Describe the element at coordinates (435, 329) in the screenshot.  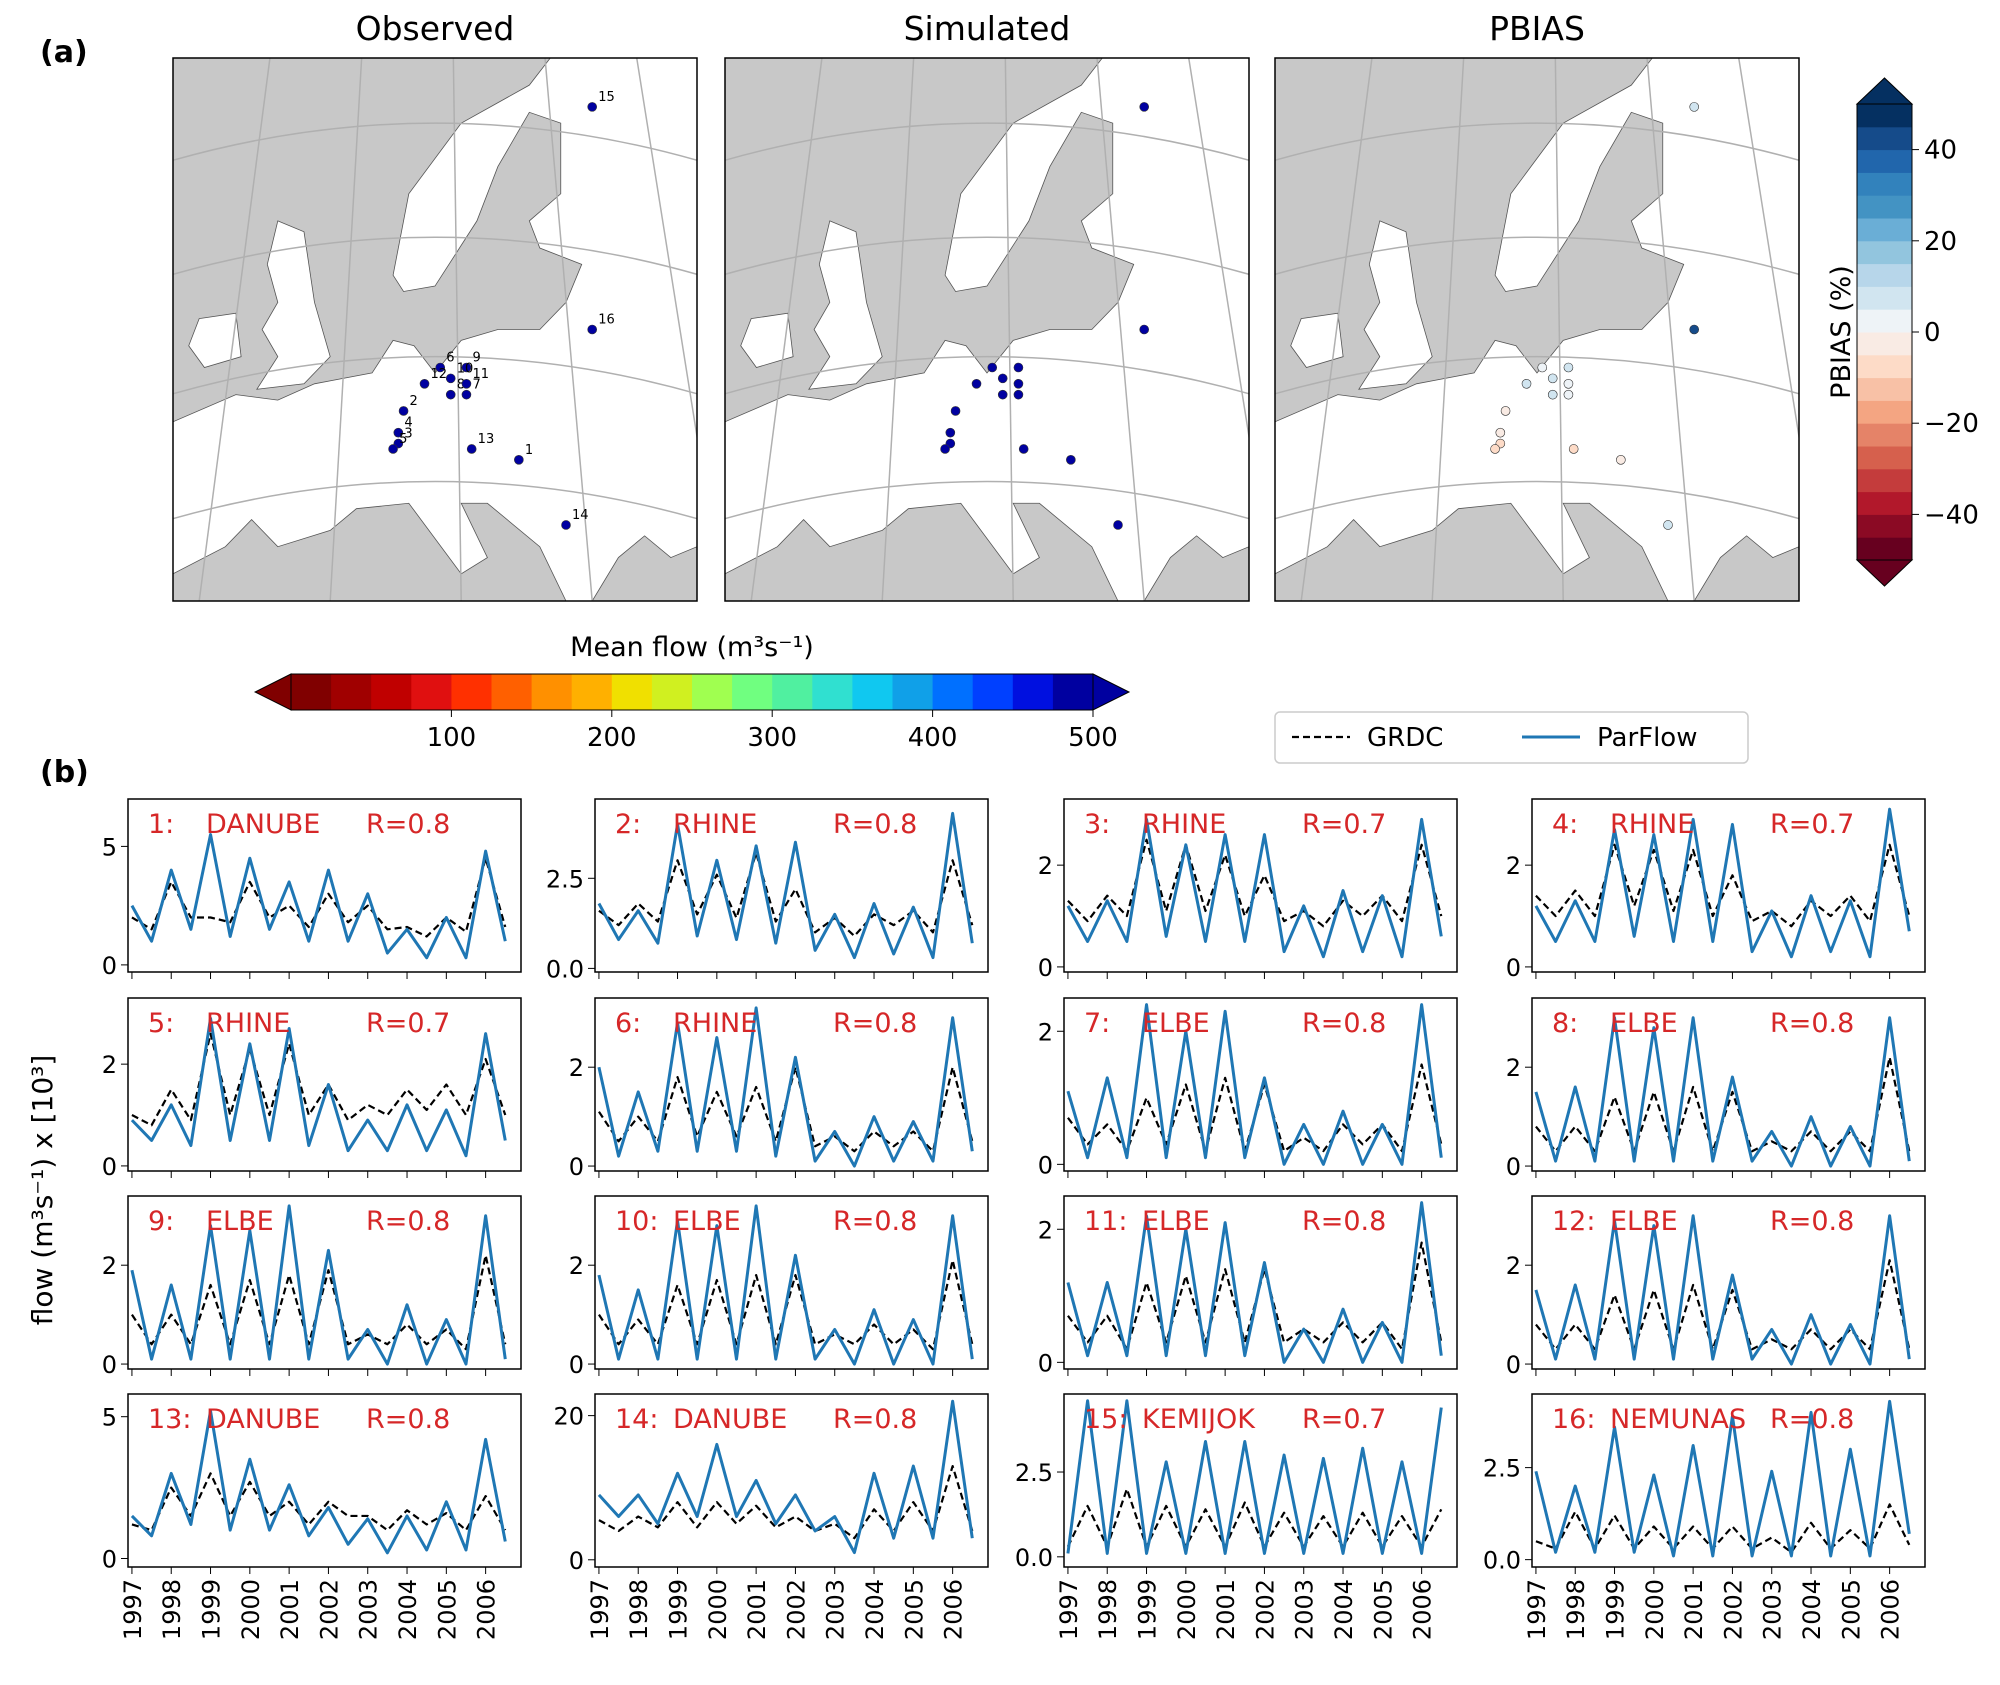
I see `map-frame` at that location.